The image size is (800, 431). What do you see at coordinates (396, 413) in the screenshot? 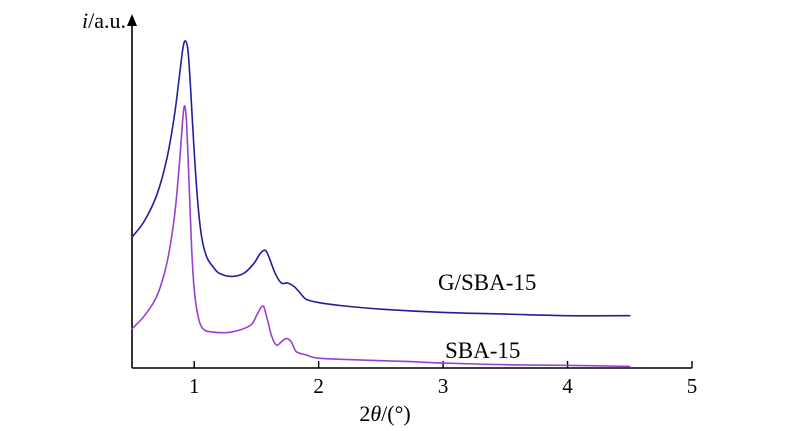
I see `x-axis-unit: /(°)` at bounding box center [396, 413].